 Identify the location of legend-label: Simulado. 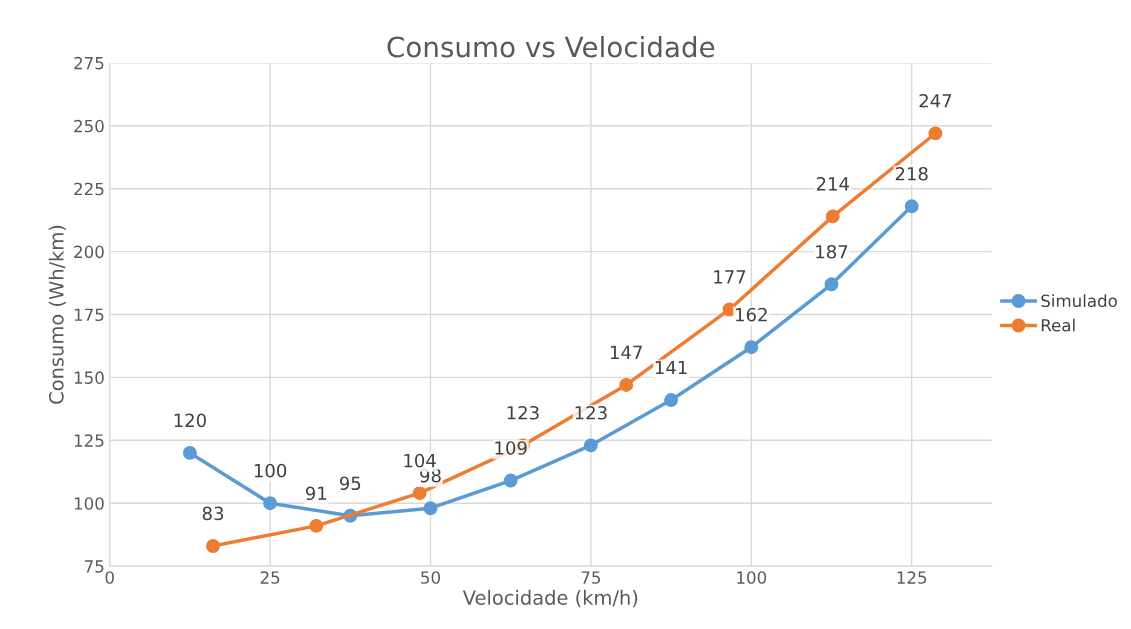
(1079, 301).